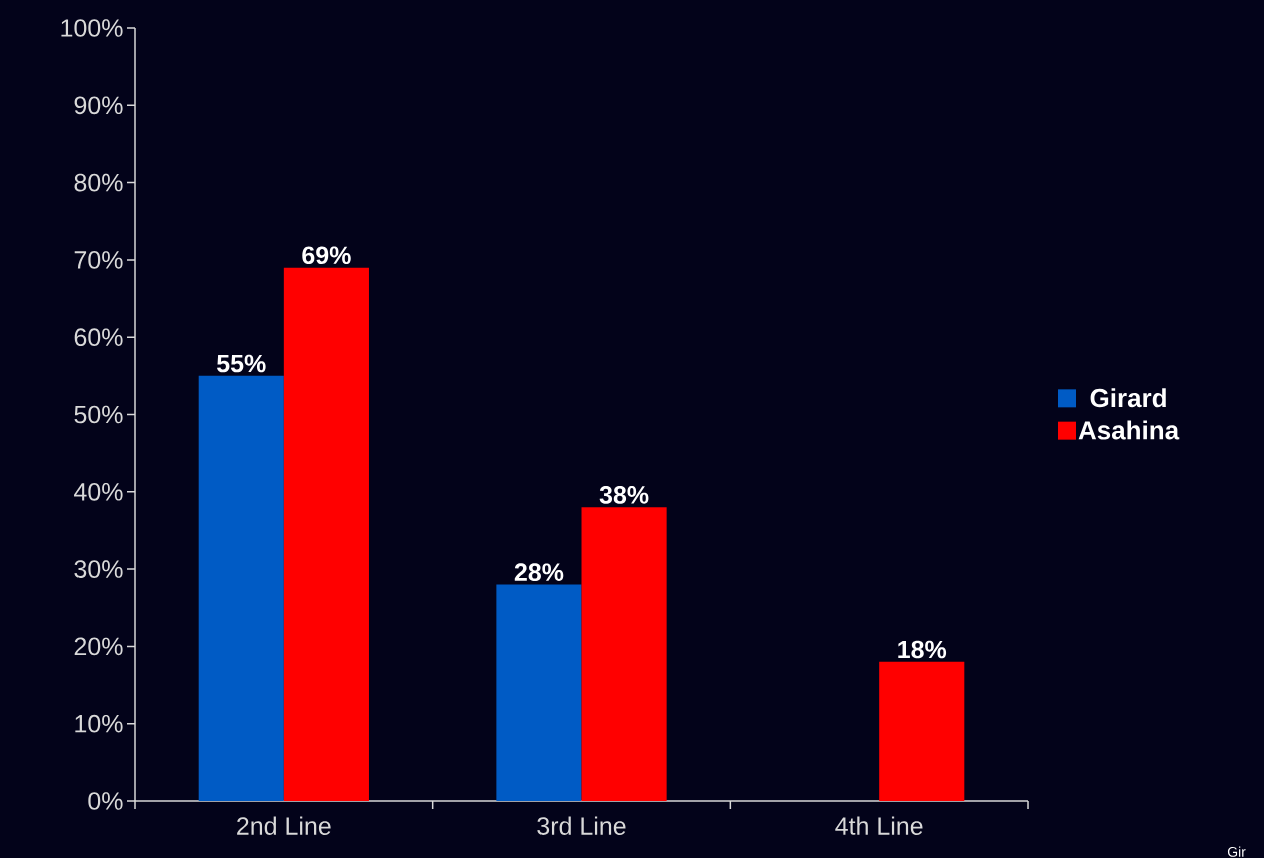 The width and height of the screenshot is (1264, 858). Describe the element at coordinates (98, 260) in the screenshot. I see `y-tick-label: 70%` at that location.